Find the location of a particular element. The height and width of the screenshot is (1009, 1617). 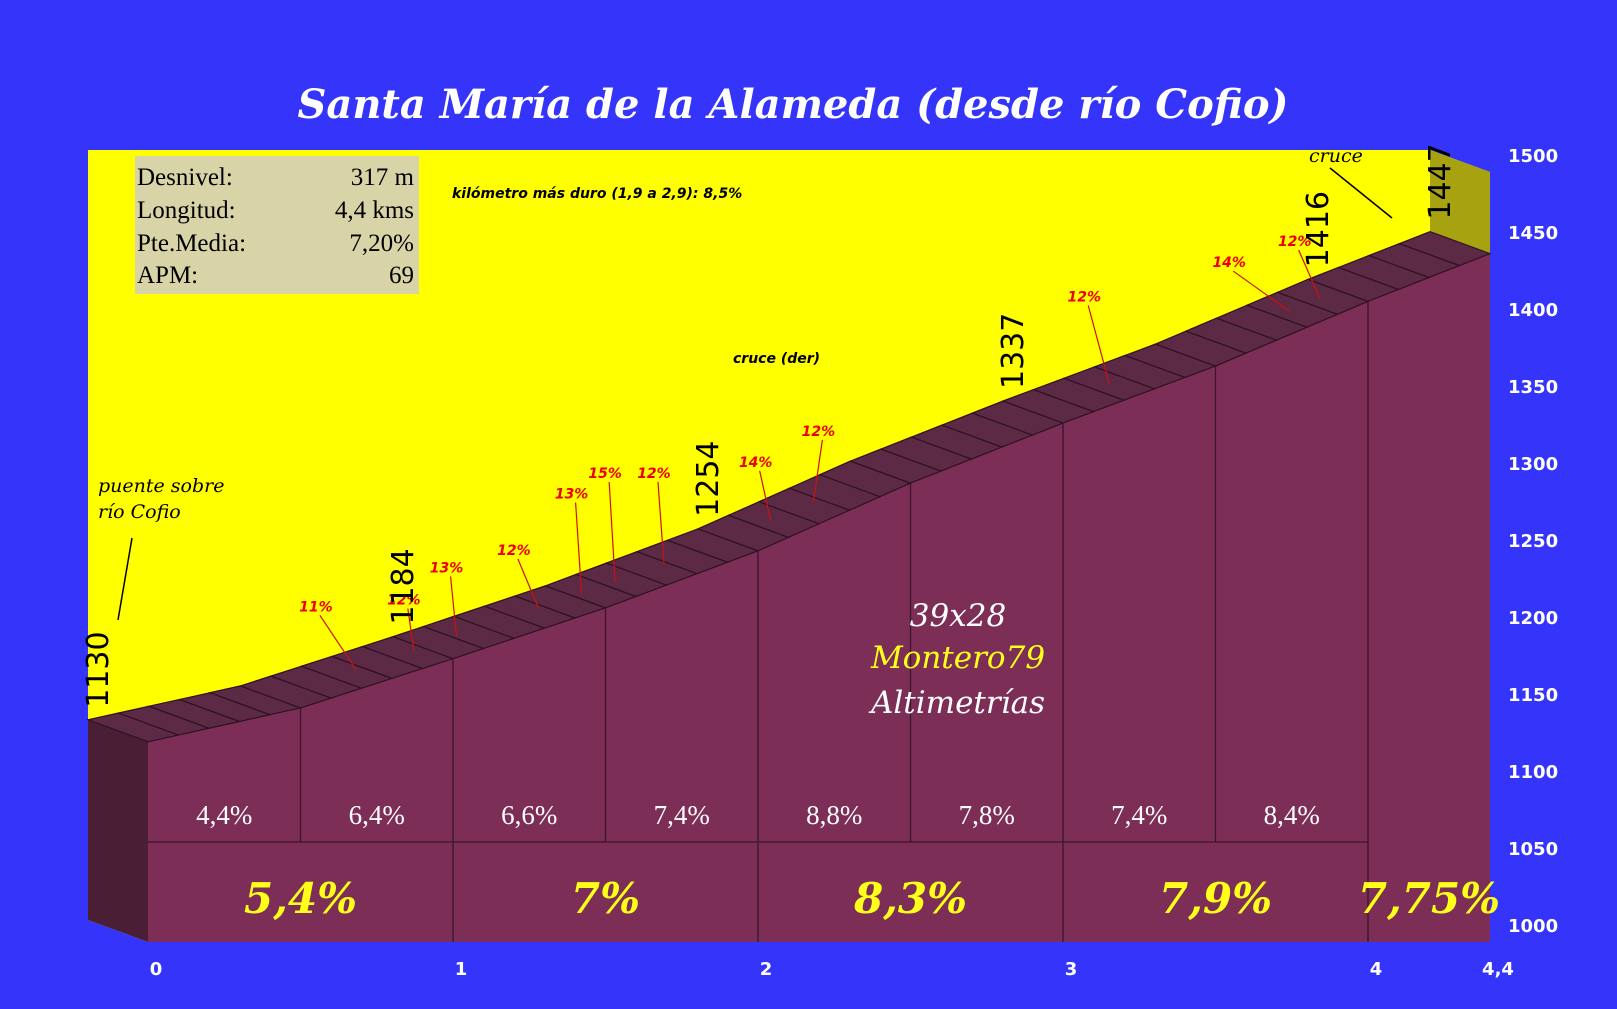

y-tick-label: 1200 is located at coordinates (1533, 618).